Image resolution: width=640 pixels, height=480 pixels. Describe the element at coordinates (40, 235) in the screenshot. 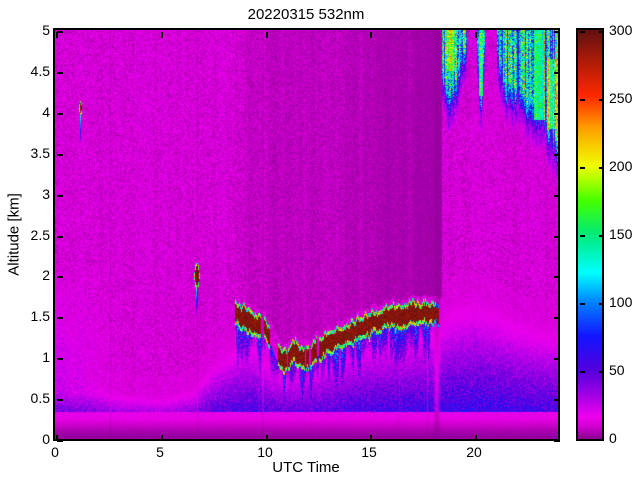

I see `y-tick-label: 2.5` at that location.